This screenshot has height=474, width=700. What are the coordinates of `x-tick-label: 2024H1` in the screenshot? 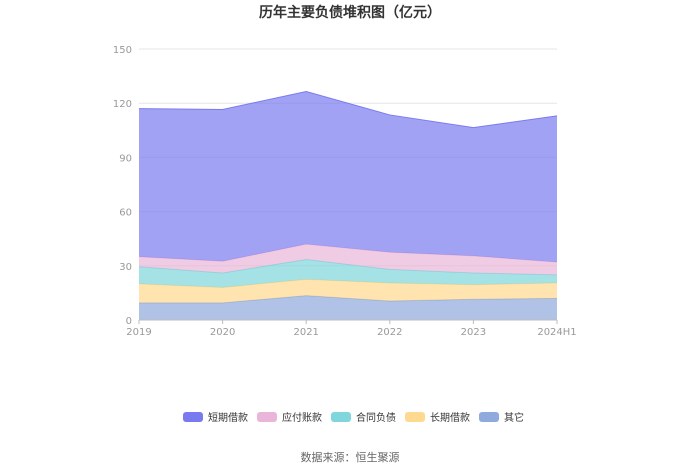 It's located at (556, 332).